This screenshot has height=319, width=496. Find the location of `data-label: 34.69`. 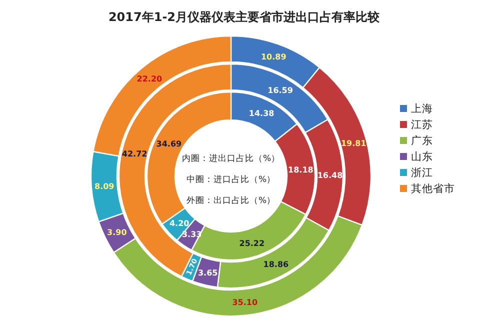

data-label: 34.69 is located at coordinates (169, 144).